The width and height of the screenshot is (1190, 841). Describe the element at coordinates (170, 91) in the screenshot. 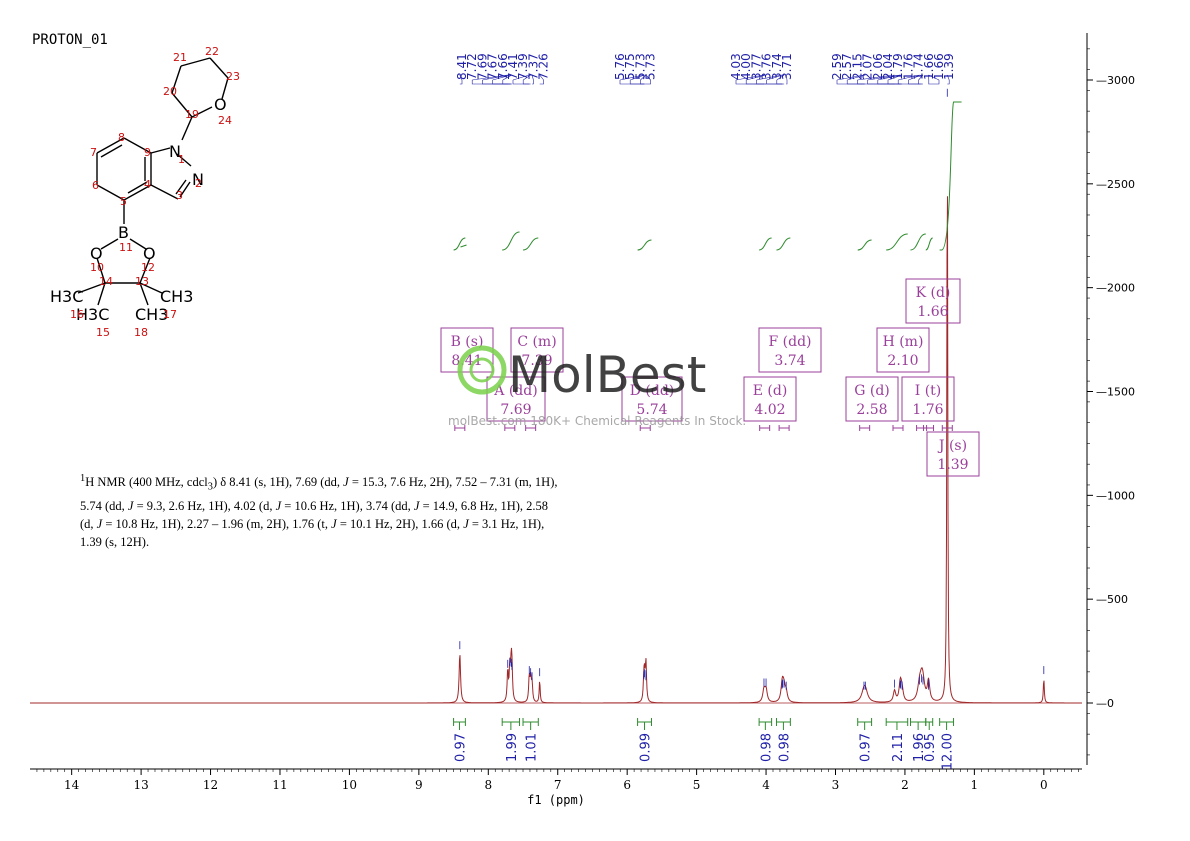

I see `atom-number: 20` at that location.